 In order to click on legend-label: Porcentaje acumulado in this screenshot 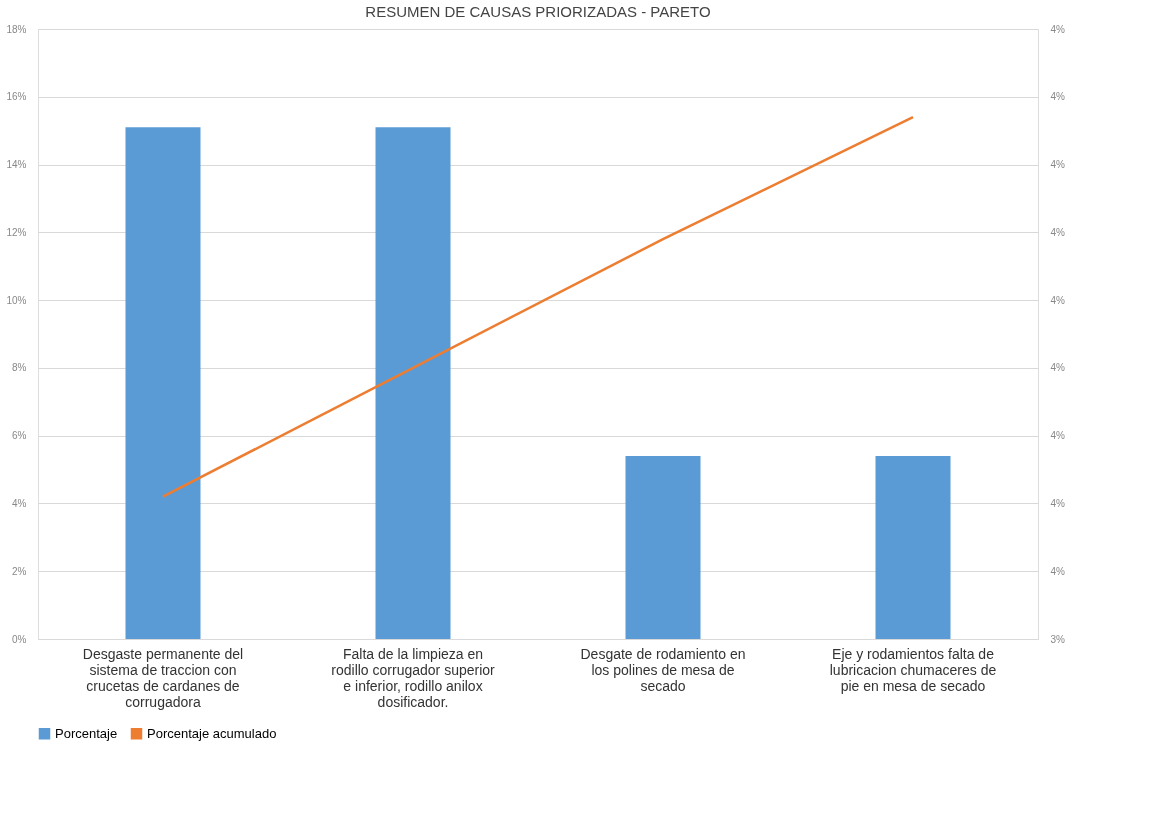, I will do `click(212, 733)`.